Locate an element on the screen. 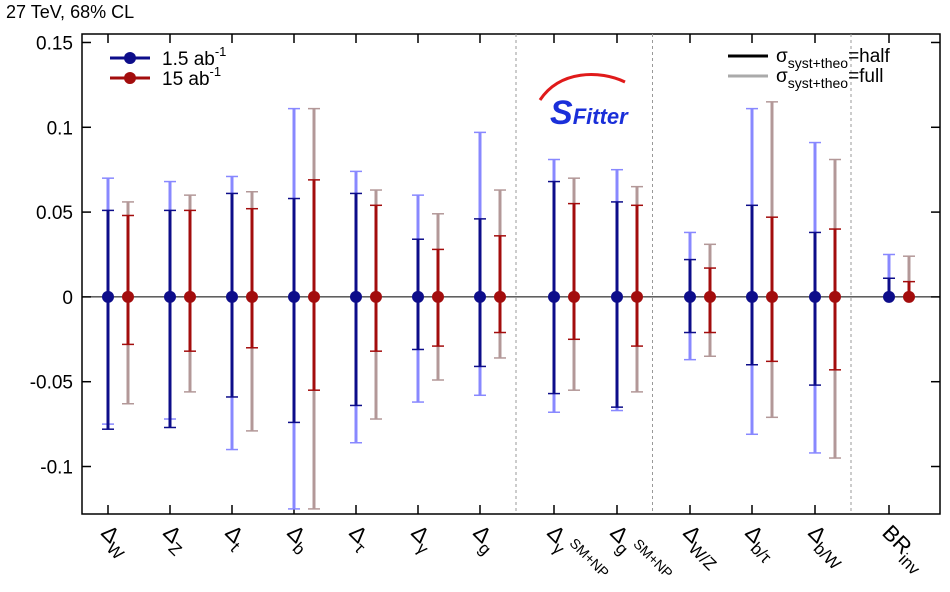  y-tick-label: 0.1 is located at coordinates (60, 128).